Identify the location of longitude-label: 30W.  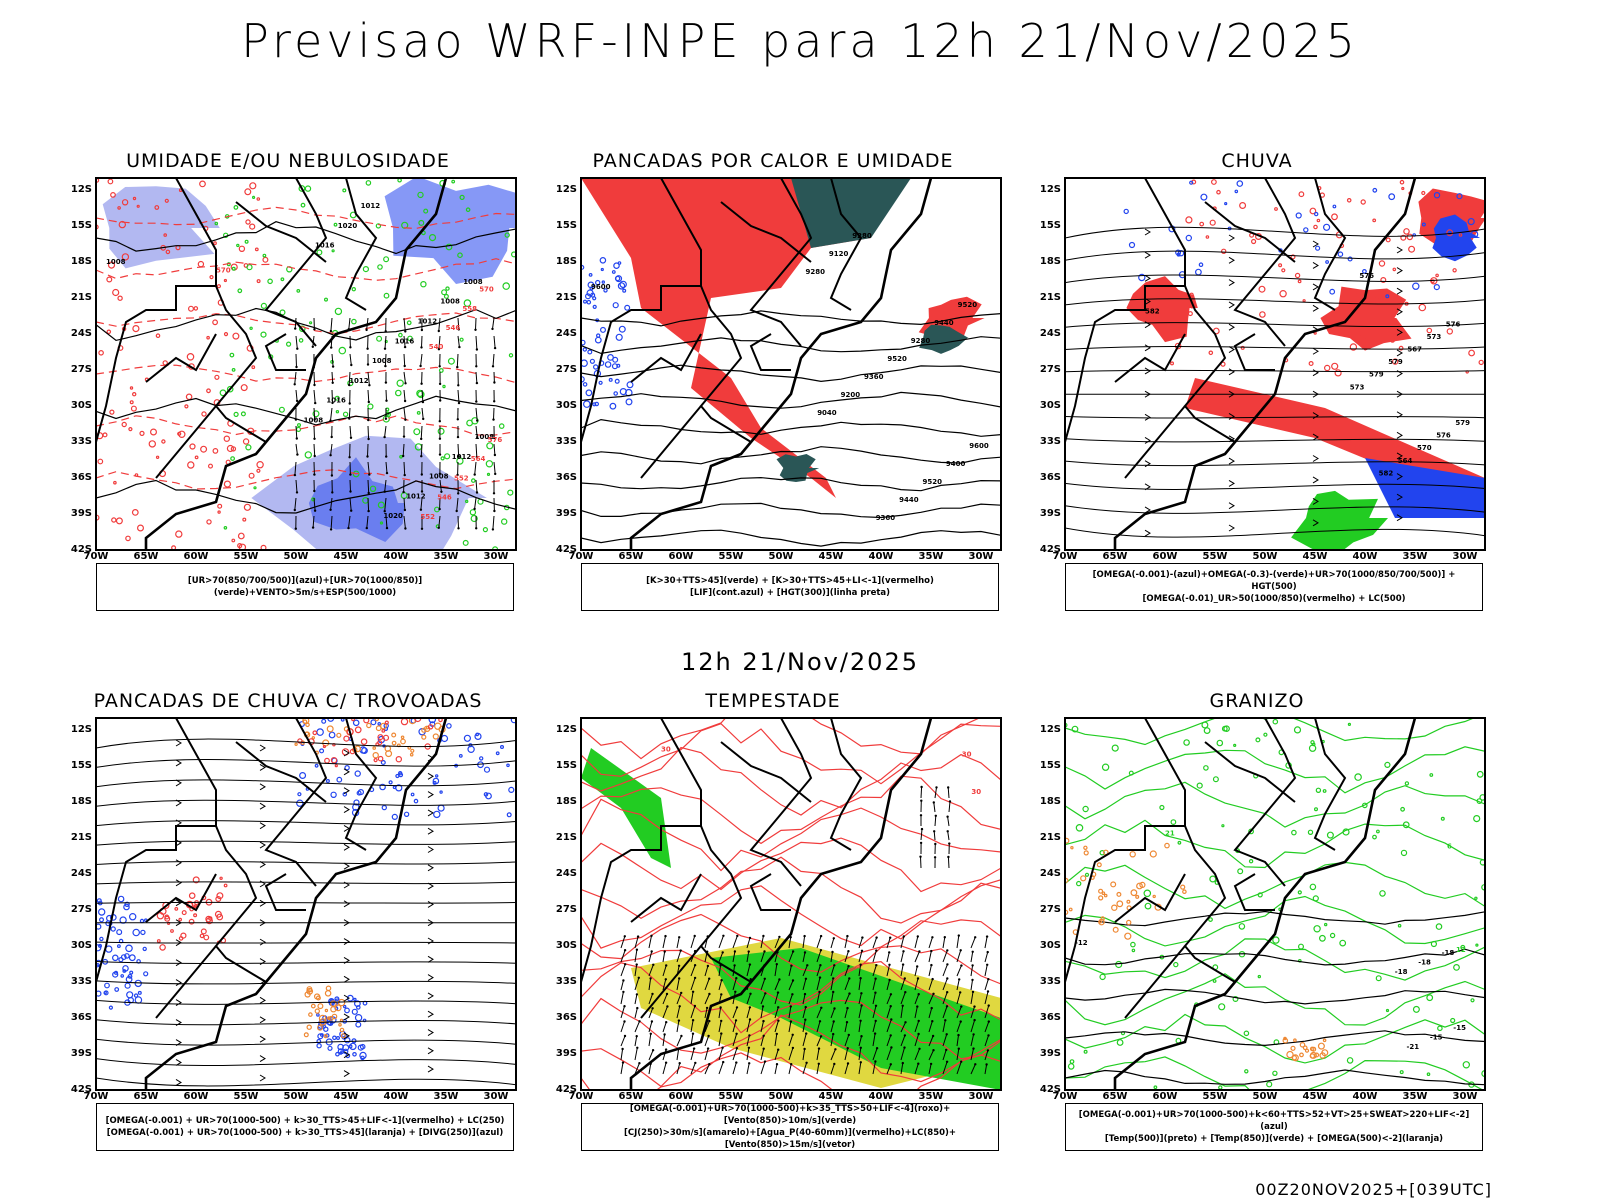
(496, 1096).